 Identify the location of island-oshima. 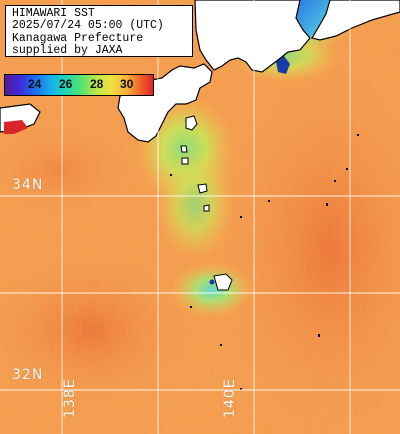
(191, 123).